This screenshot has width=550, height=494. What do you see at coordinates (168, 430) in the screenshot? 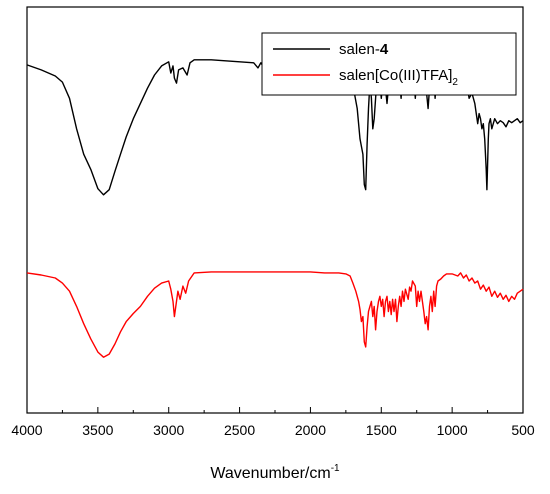
I see `x-tick-label-3000: 3000` at bounding box center [168, 430].